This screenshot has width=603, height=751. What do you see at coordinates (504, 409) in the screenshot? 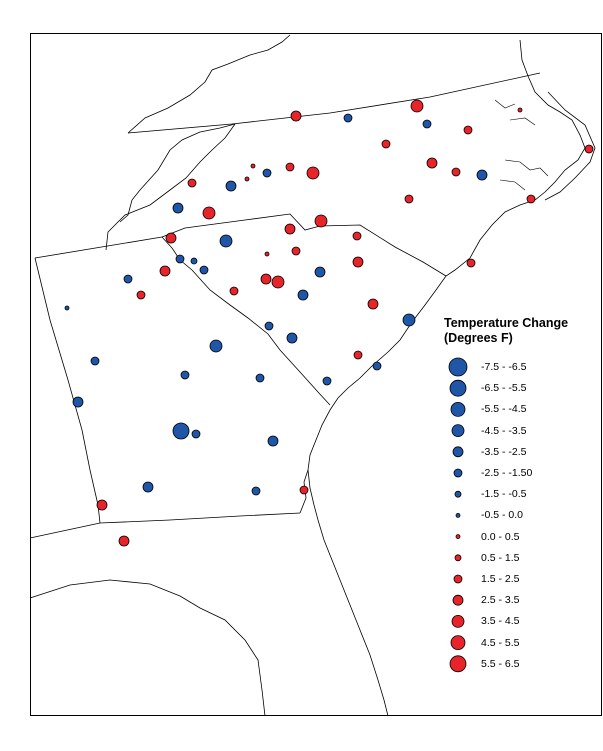
I see `legend-label: -5.5 - -4.5` at bounding box center [504, 409].